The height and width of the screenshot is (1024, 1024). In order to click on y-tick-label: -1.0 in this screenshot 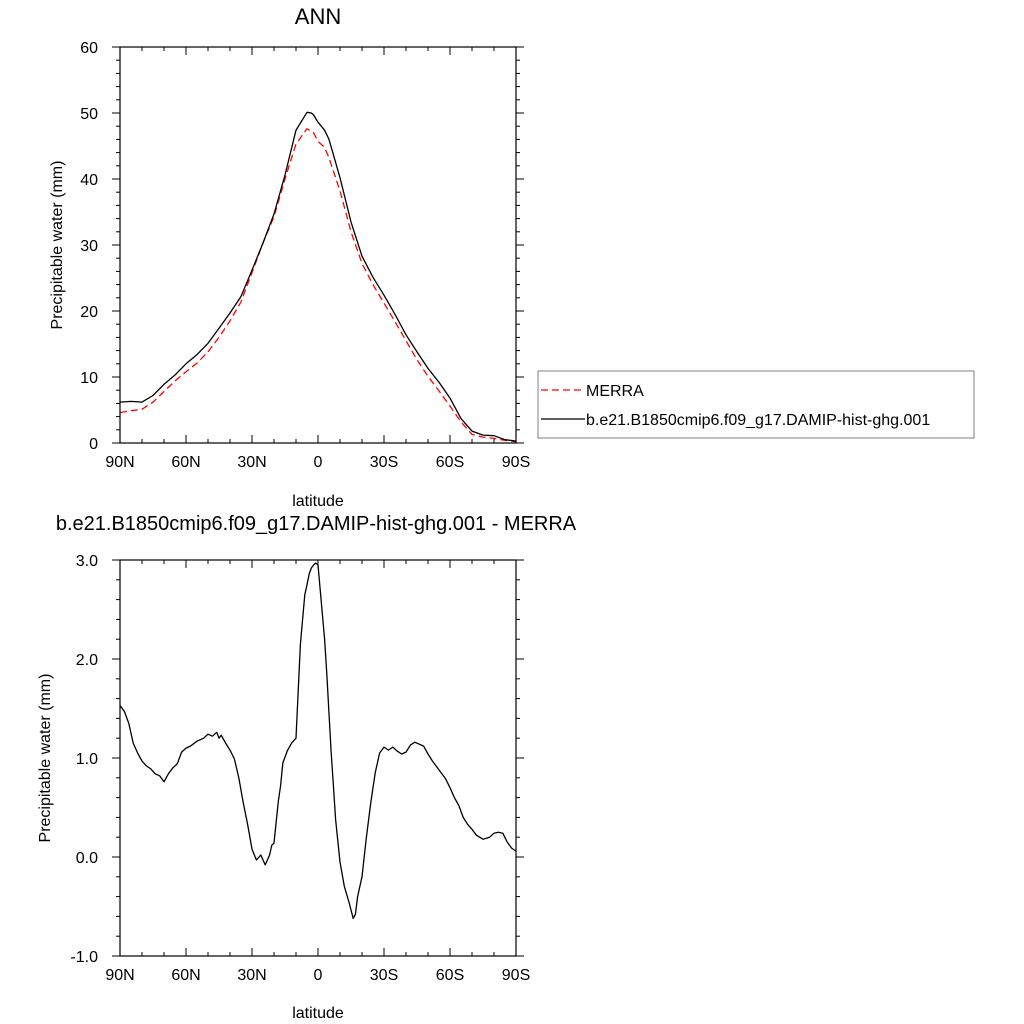, I will do `click(84, 957)`.